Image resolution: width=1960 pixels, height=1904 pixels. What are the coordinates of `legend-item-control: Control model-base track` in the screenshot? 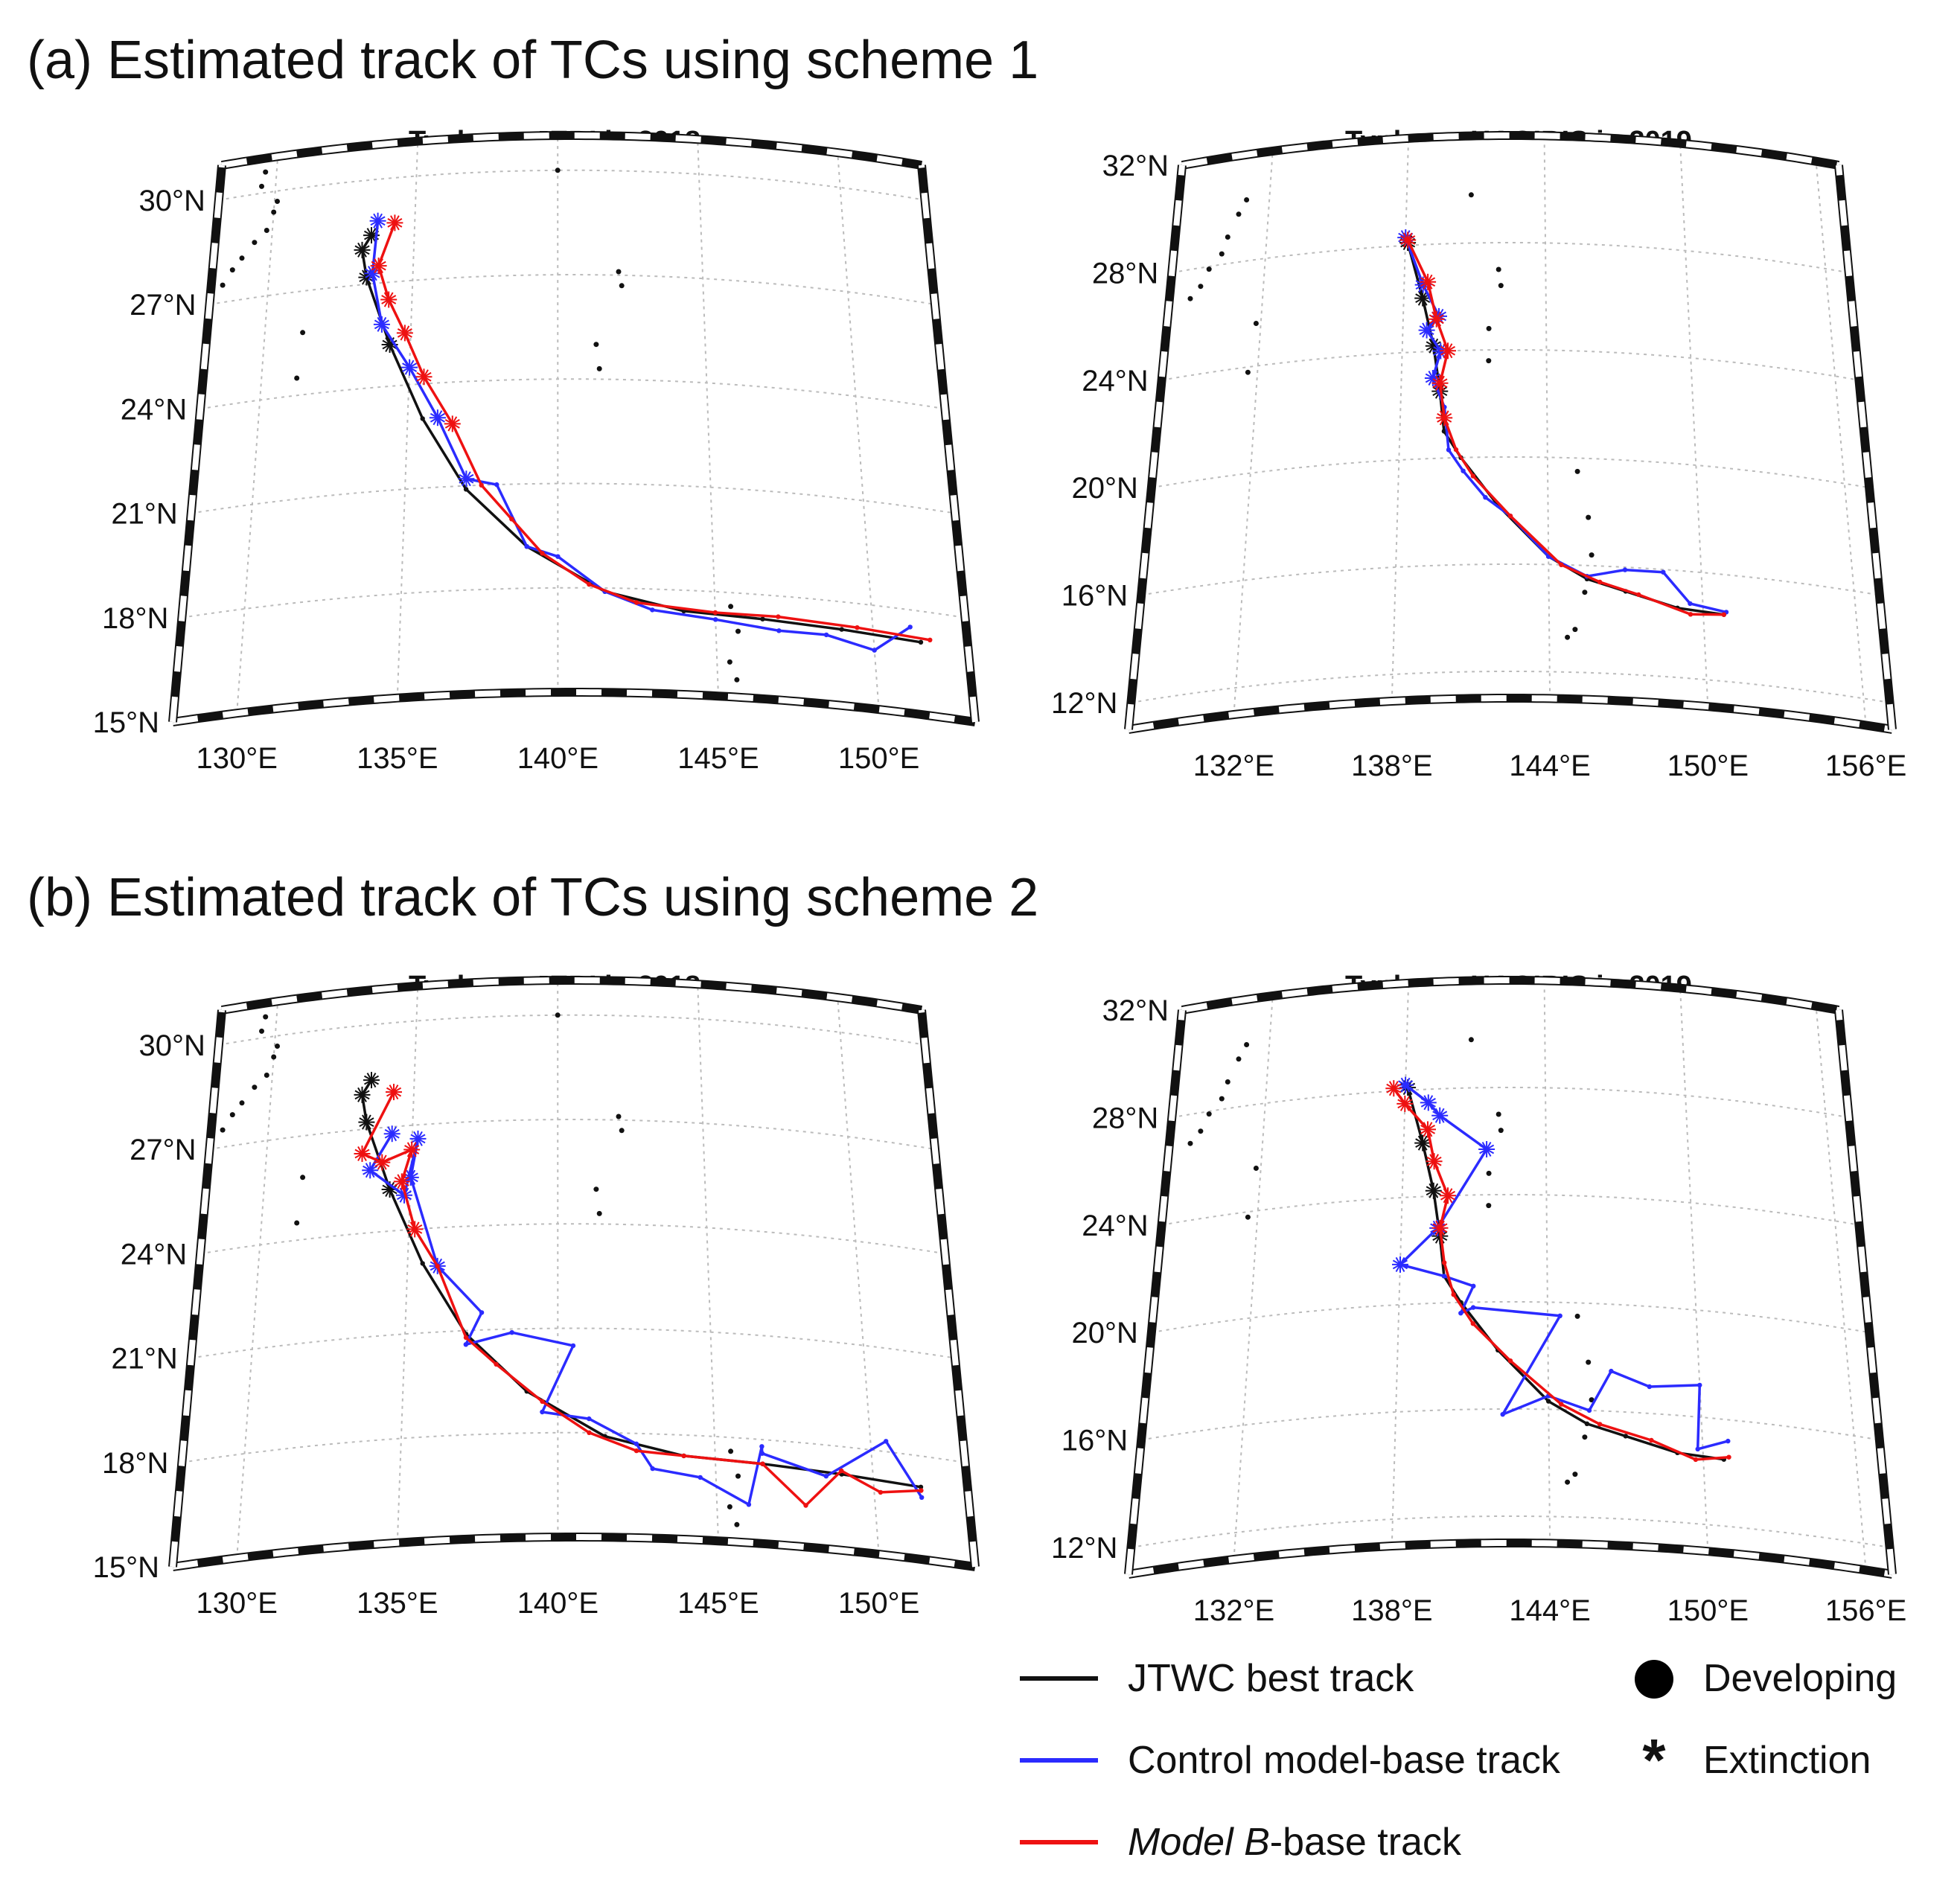 It's located at (1290, 1760).